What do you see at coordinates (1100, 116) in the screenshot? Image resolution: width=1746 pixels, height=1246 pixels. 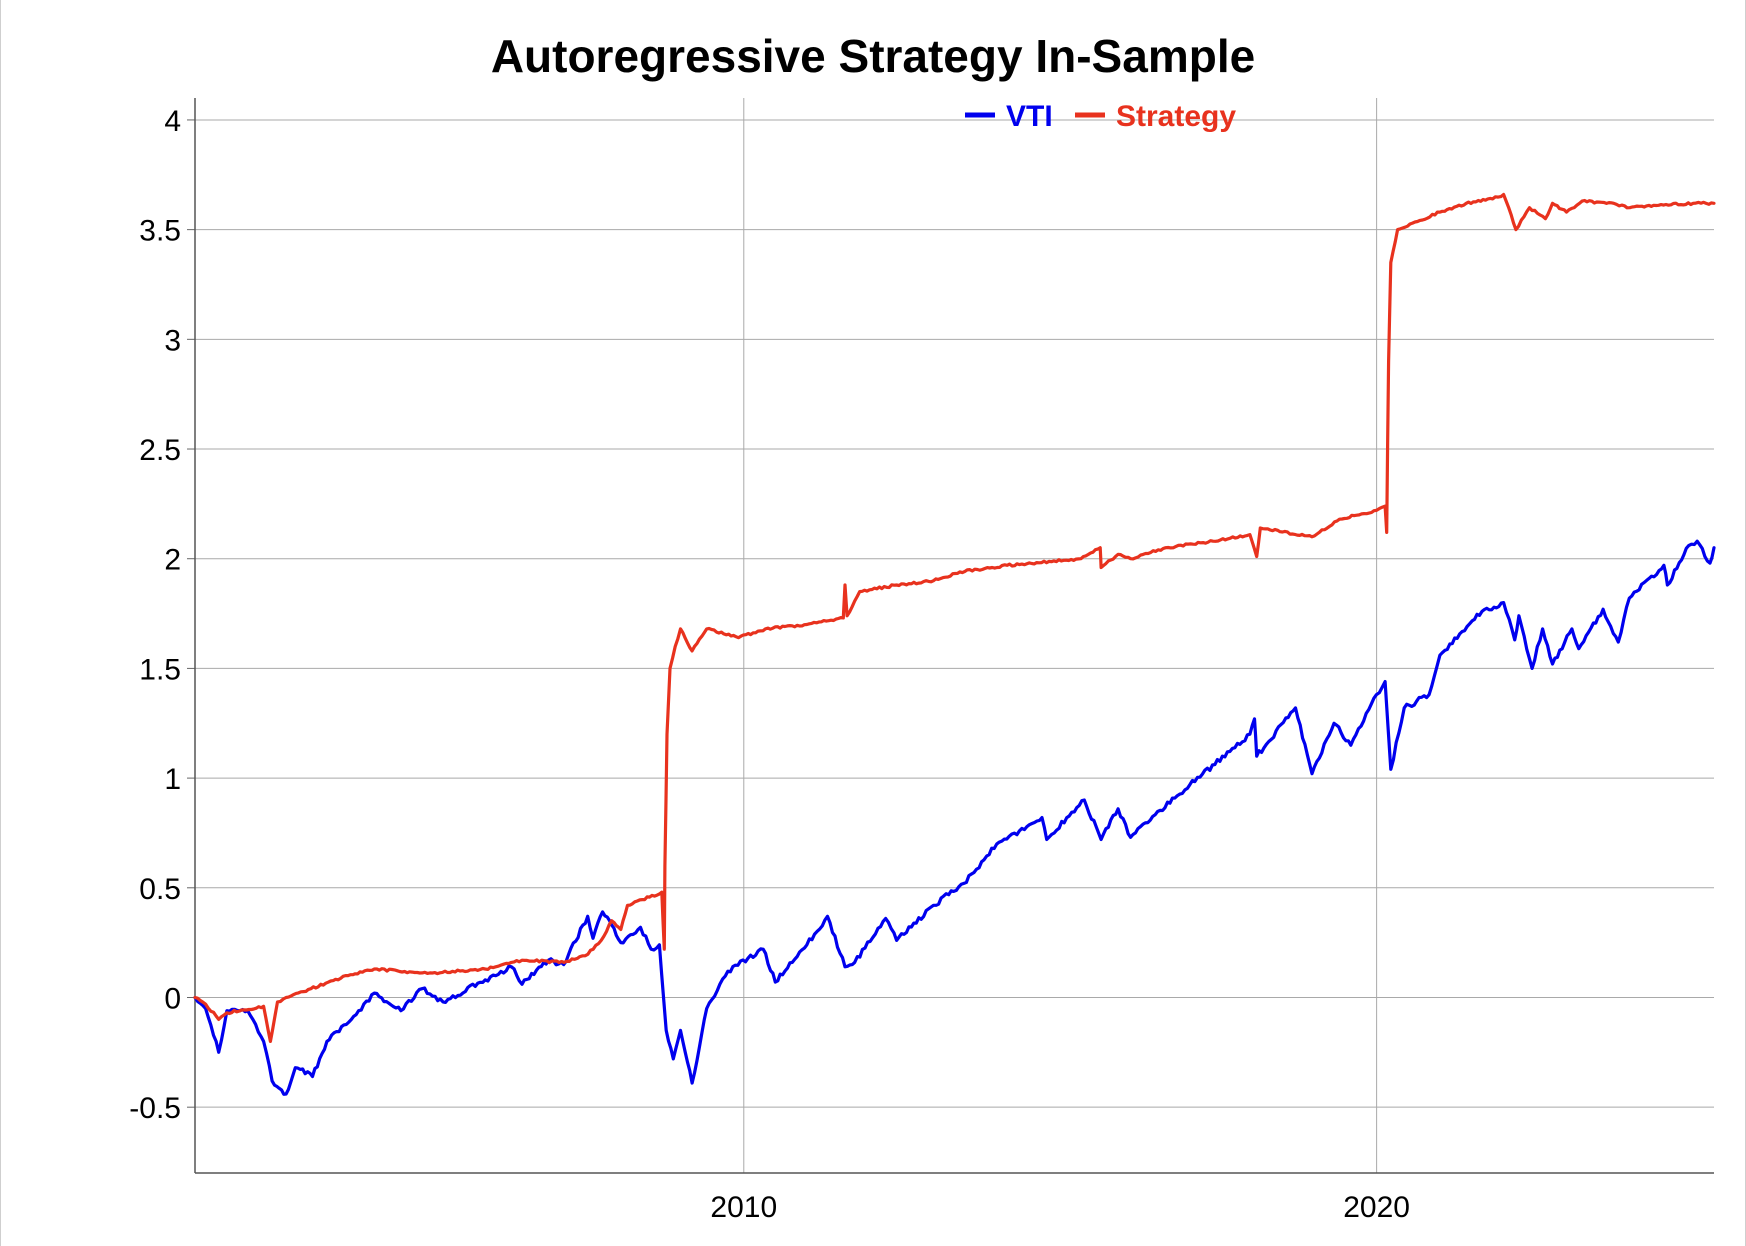 I see `legend: VTI Strategy` at bounding box center [1100, 116].